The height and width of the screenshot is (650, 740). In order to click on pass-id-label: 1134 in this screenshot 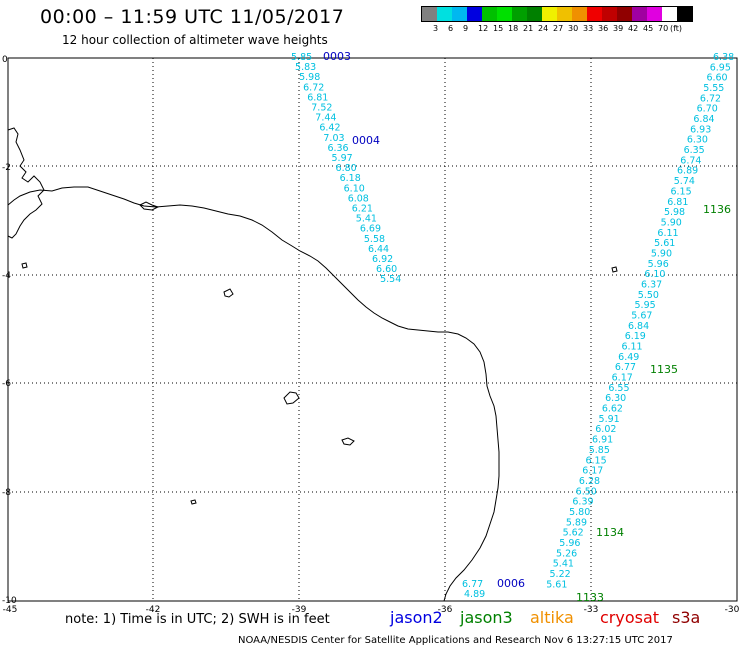, I will do `click(610, 532)`.